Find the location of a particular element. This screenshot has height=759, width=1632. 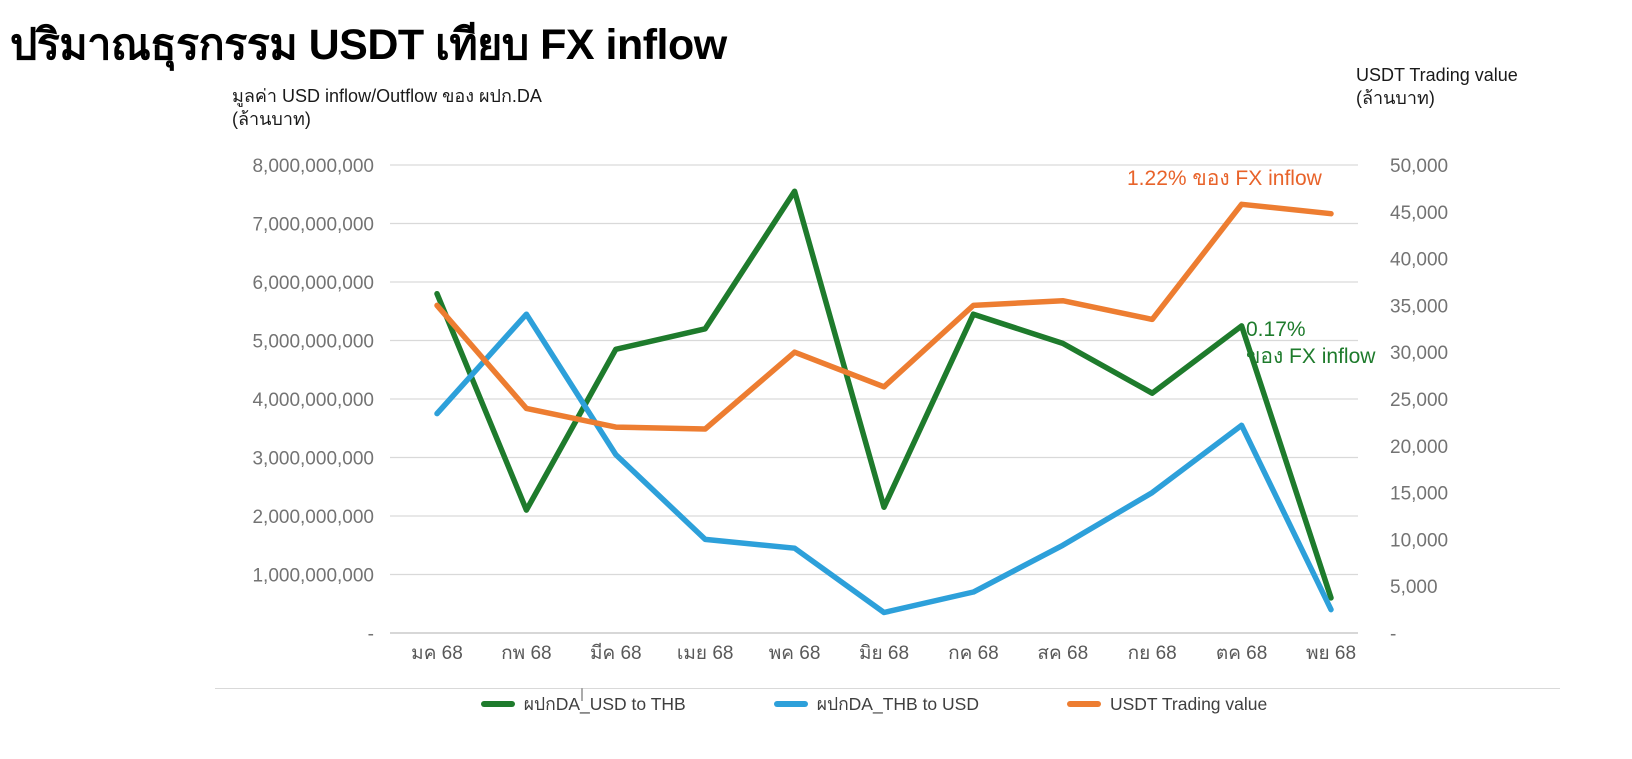

x-axis-month-label: สค 68 is located at coordinates (1062, 653).